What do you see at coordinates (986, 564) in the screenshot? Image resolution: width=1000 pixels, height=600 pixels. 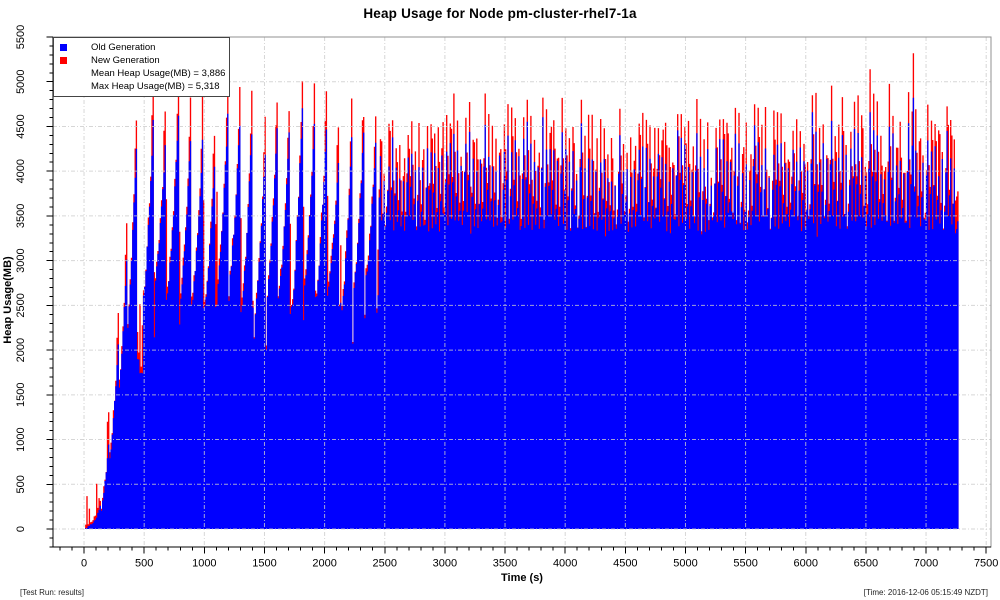 I see `svg-text: 7500` at bounding box center [986, 564].